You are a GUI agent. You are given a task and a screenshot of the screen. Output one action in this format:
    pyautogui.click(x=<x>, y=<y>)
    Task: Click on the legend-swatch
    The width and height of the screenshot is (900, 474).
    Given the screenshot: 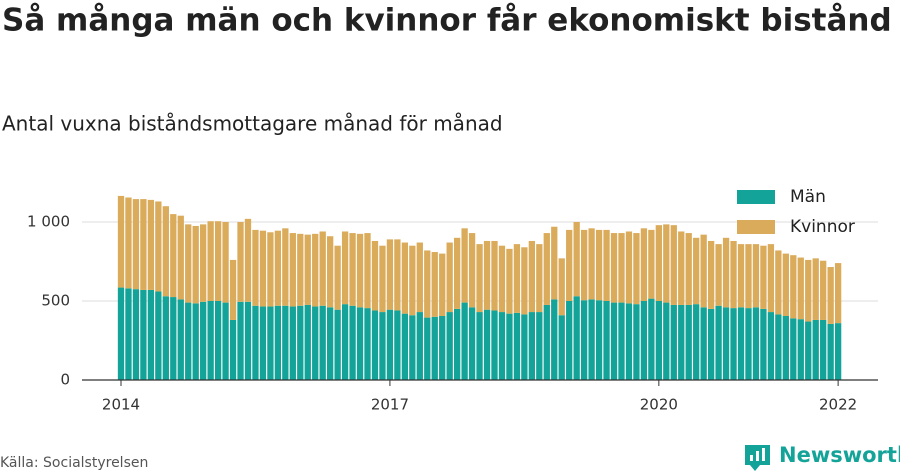 What is the action you would take?
    pyautogui.click(x=756, y=197)
    